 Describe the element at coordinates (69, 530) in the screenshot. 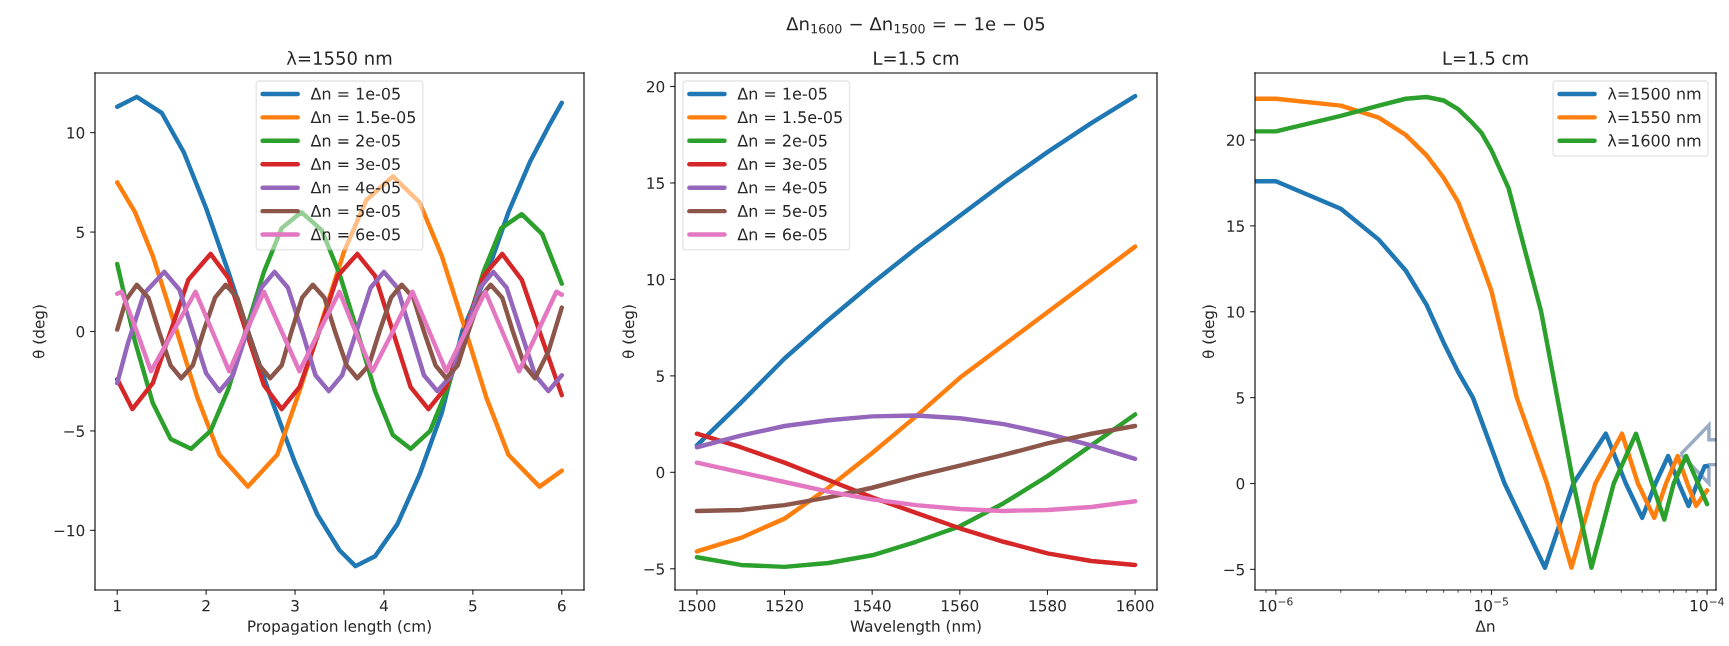

I see `y-tick-label: −10` at that location.